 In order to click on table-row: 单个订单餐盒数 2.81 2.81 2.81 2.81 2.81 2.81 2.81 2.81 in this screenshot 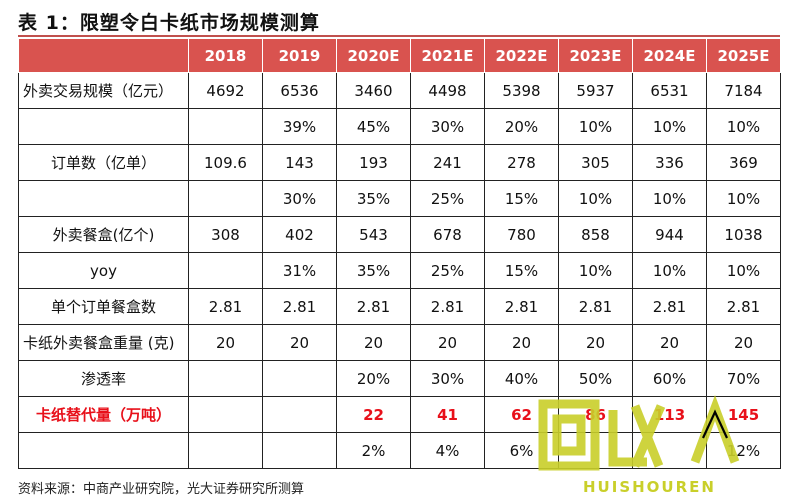, I will do `click(399, 306)`.